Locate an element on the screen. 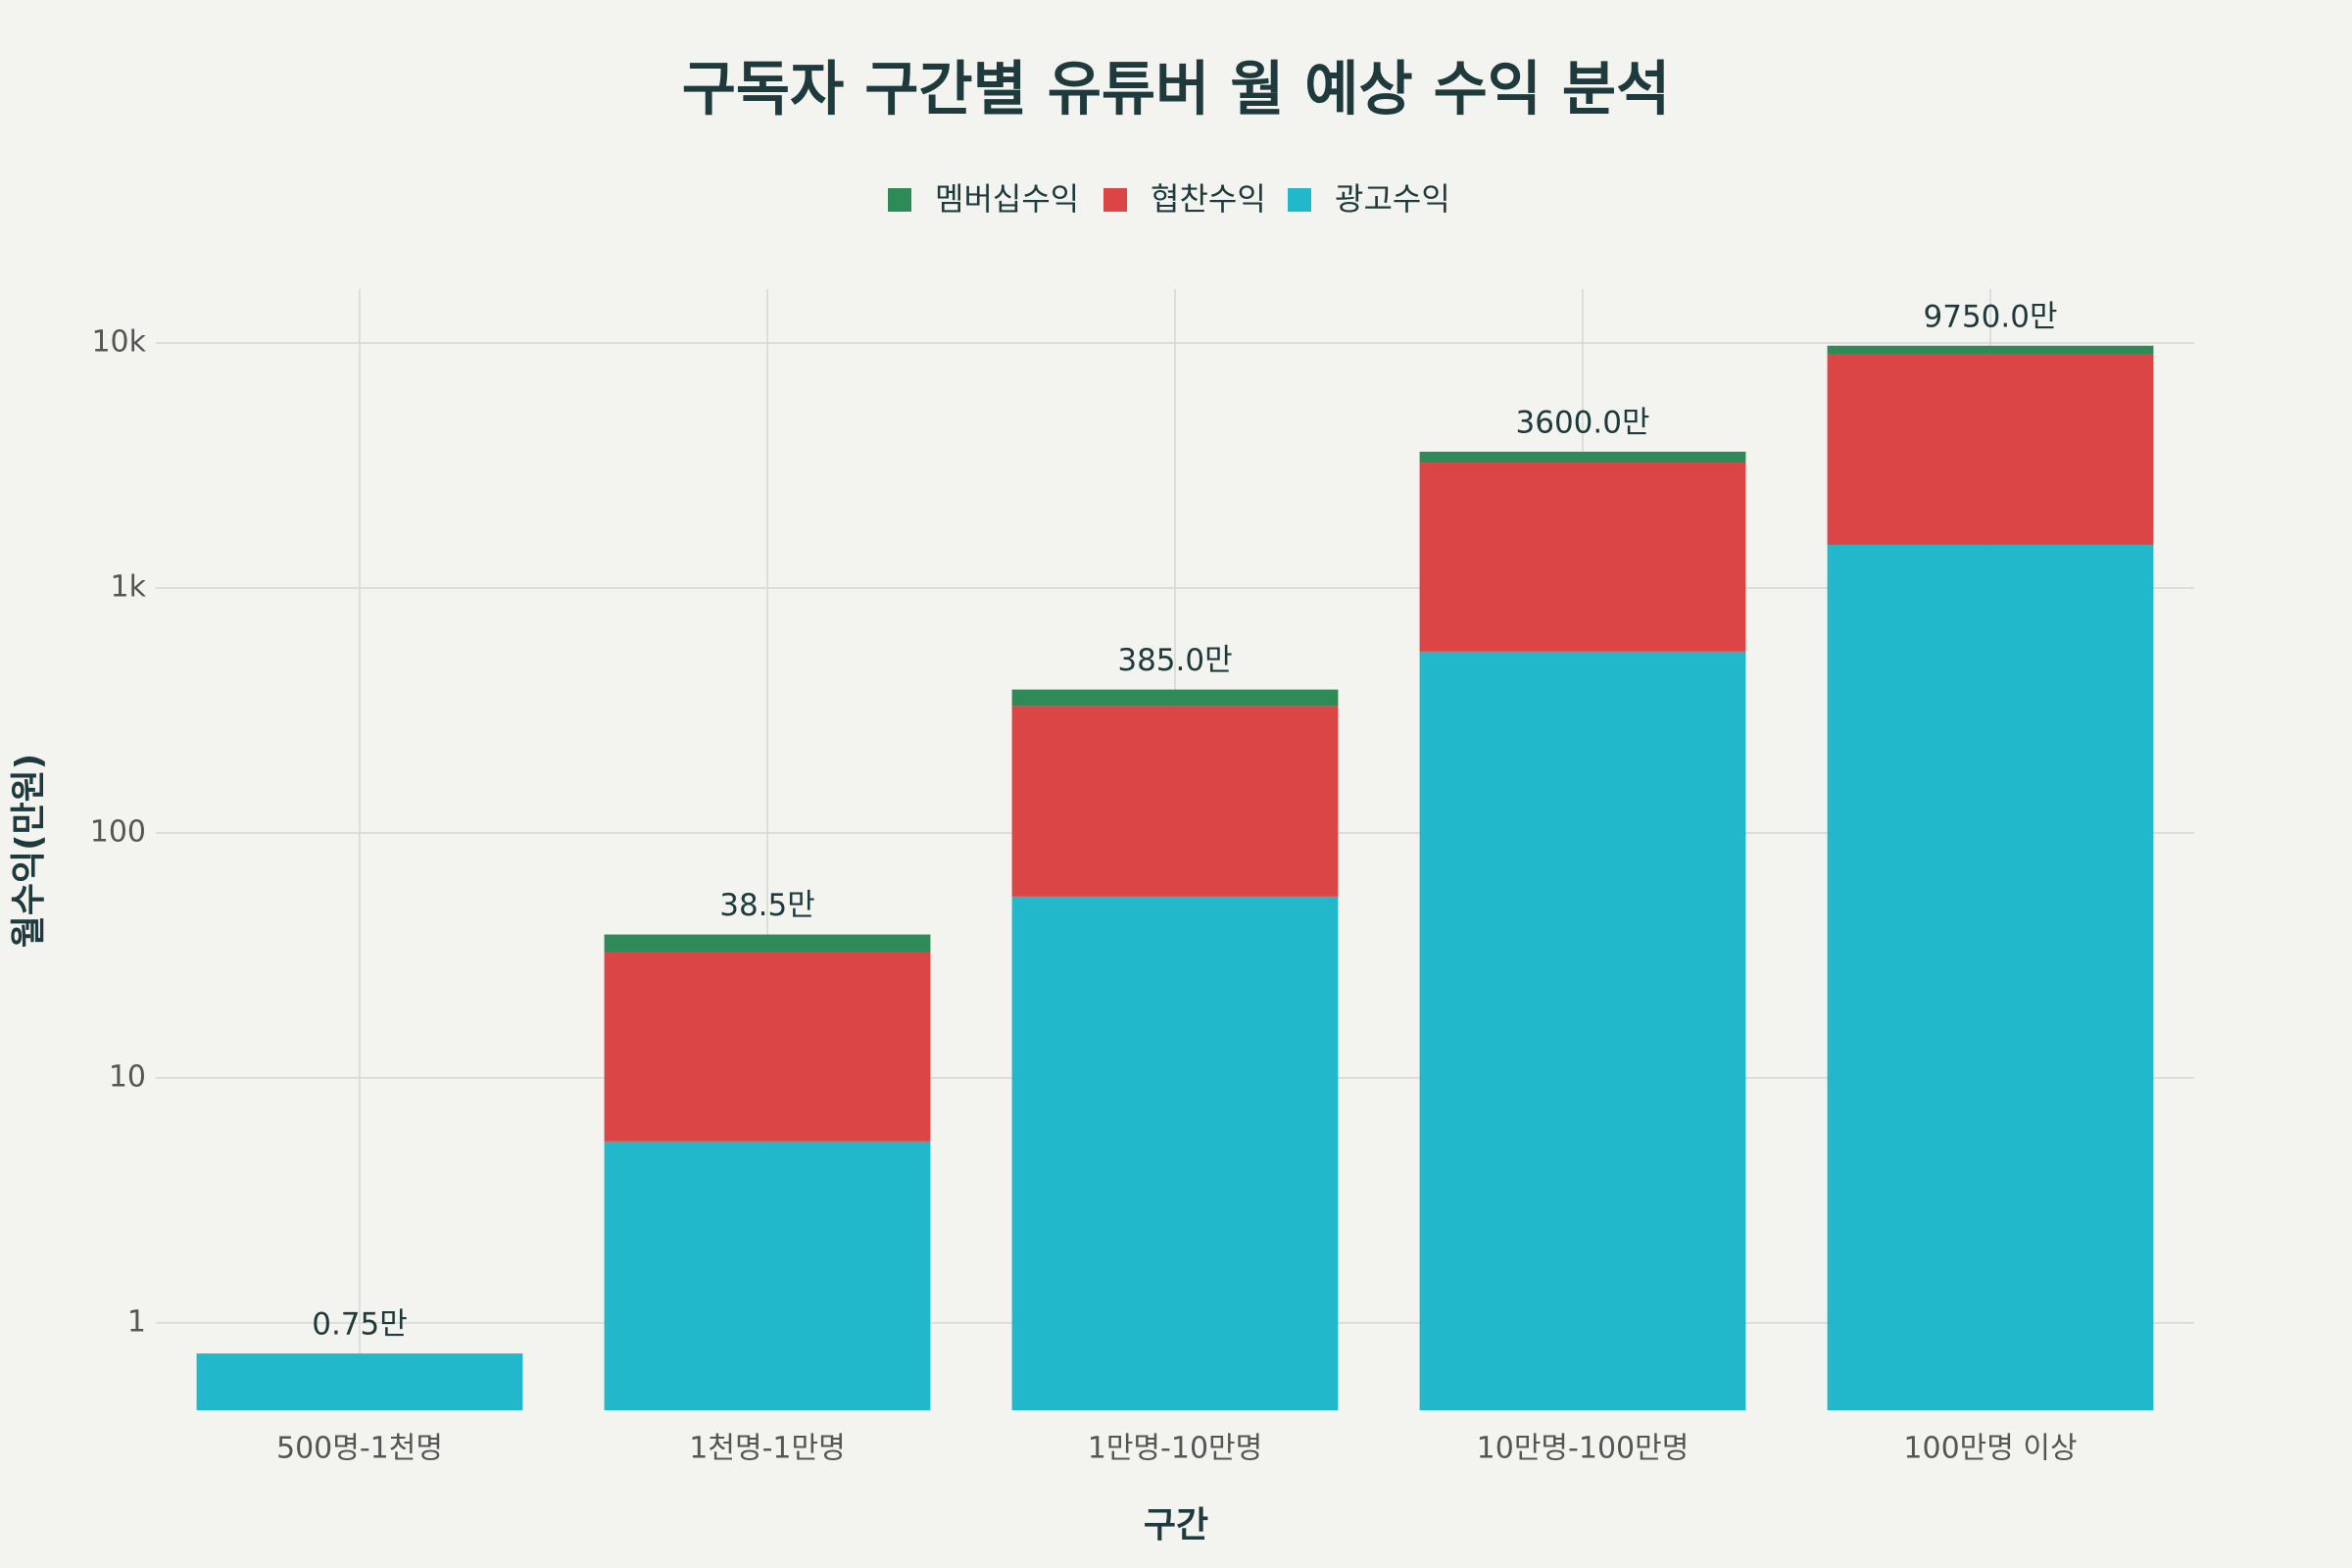 The height and width of the screenshot is (1568, 2352). y-tick-label: 1 is located at coordinates (136, 1321).